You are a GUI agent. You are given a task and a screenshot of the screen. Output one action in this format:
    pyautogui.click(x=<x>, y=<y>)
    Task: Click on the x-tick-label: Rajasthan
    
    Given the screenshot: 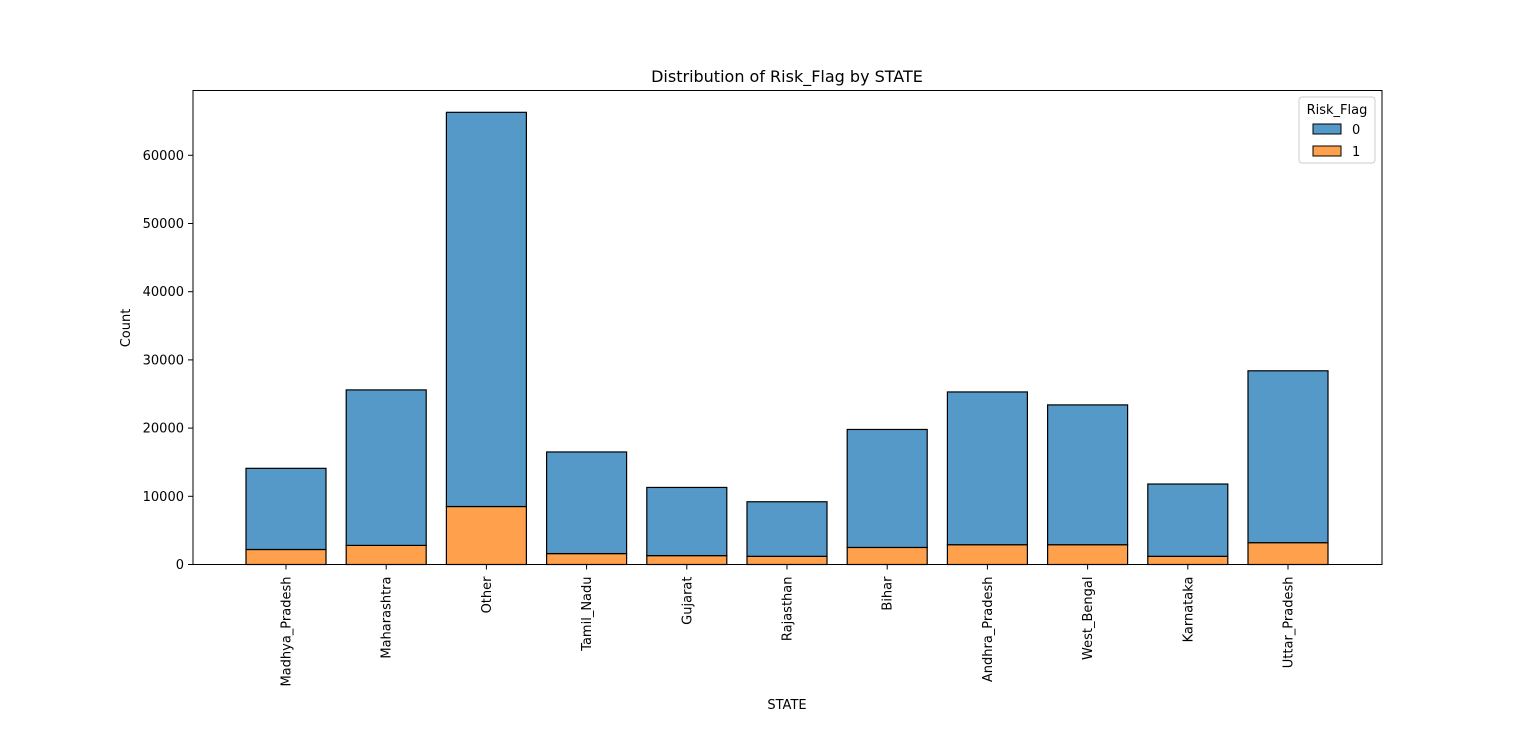 What is the action you would take?
    pyautogui.click(x=788, y=609)
    